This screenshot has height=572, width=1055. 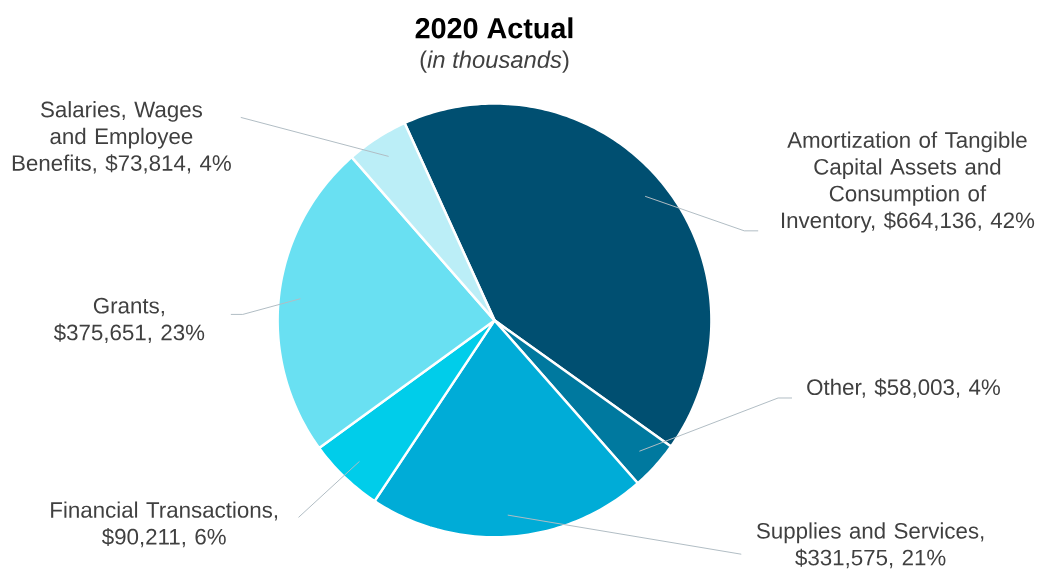 What do you see at coordinates (494, 28) in the screenshot?
I see `chart-title: 2020 Actual` at bounding box center [494, 28].